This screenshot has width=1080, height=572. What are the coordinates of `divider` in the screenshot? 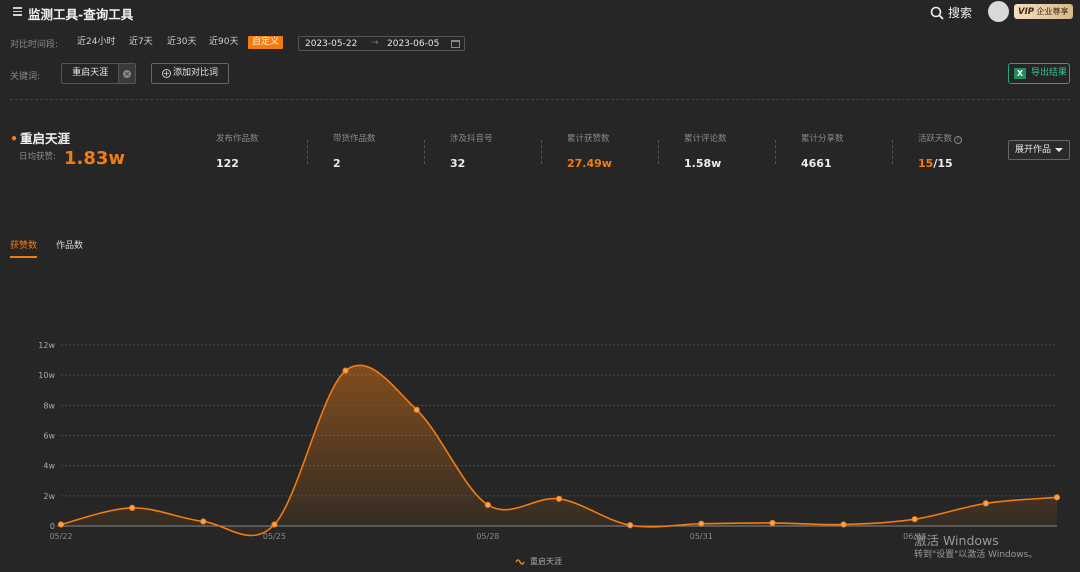 It's located at (540, 99).